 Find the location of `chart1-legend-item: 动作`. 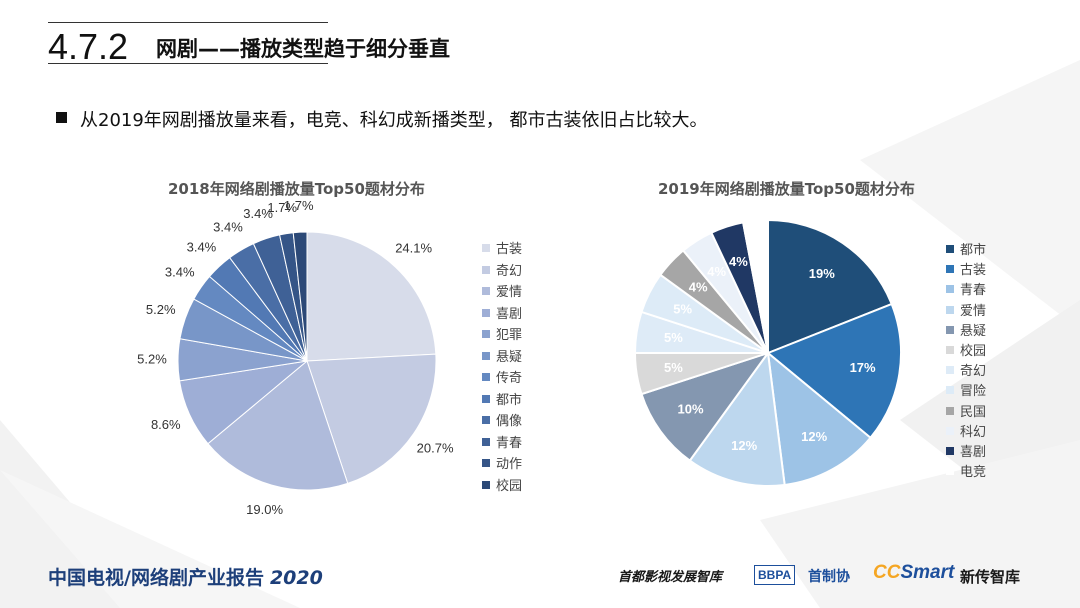

chart1-legend-item: 动作 is located at coordinates (502, 464).